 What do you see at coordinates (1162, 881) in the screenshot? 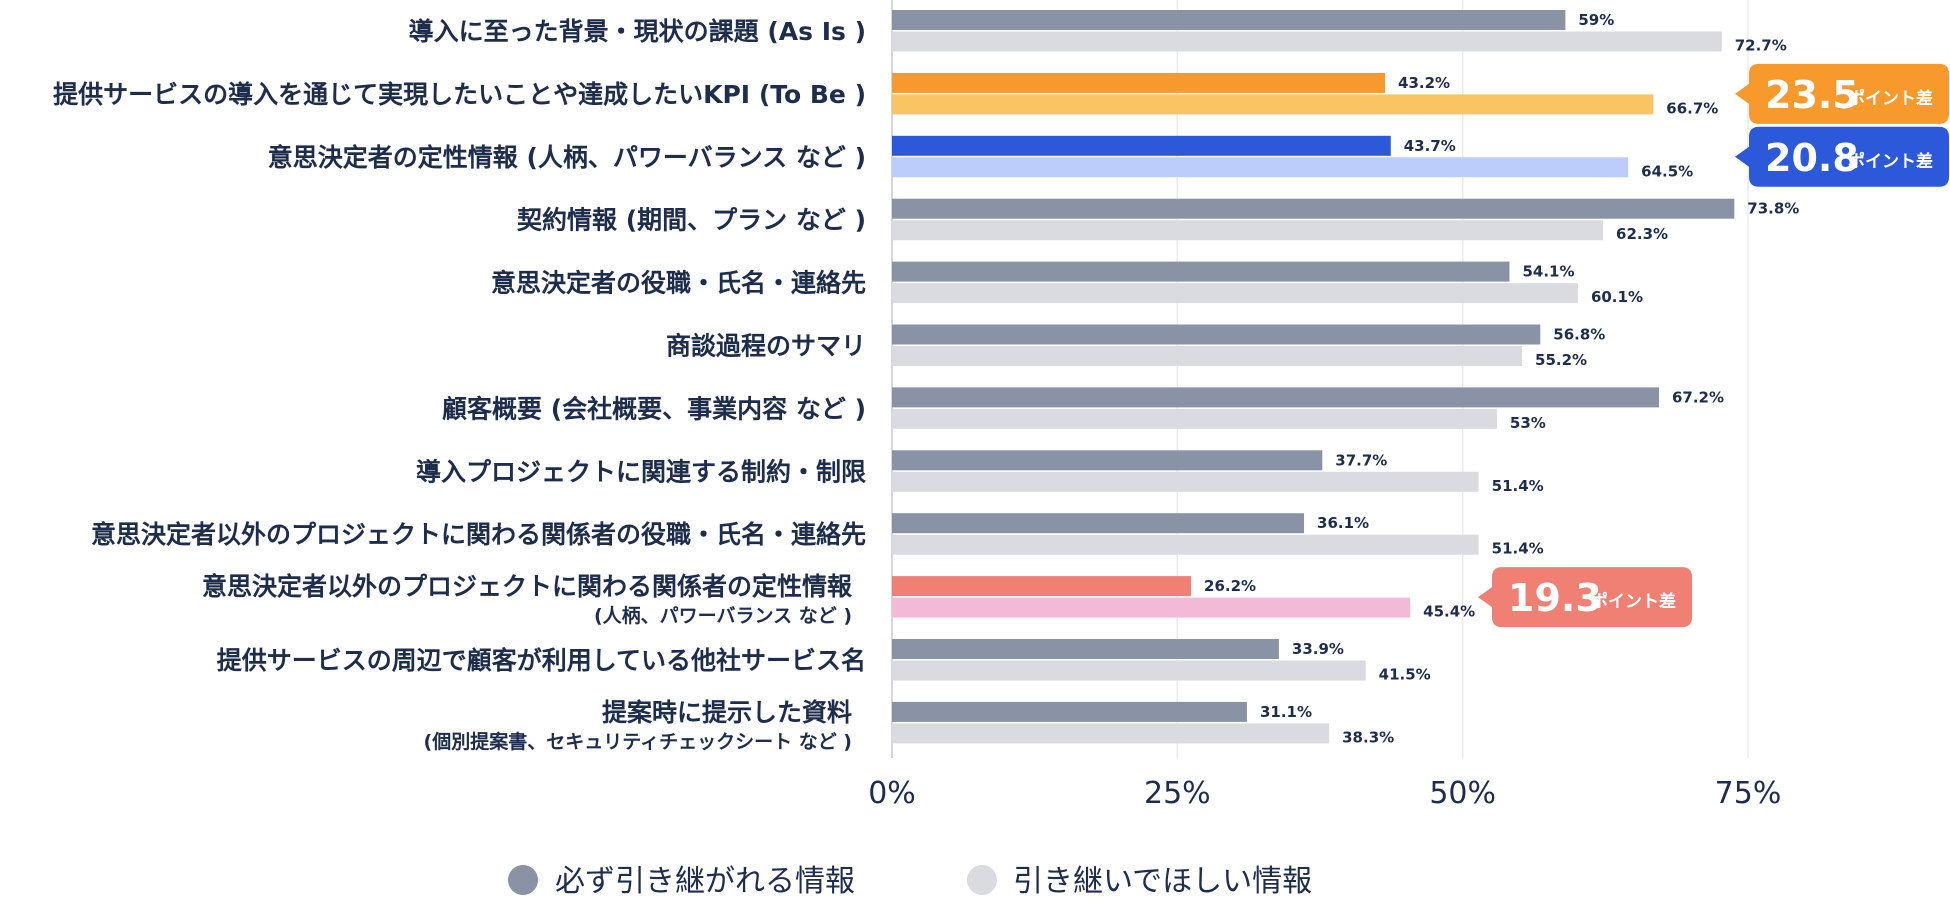
I see `legend-label-1: 引き継いでほしい情報` at bounding box center [1162, 881].